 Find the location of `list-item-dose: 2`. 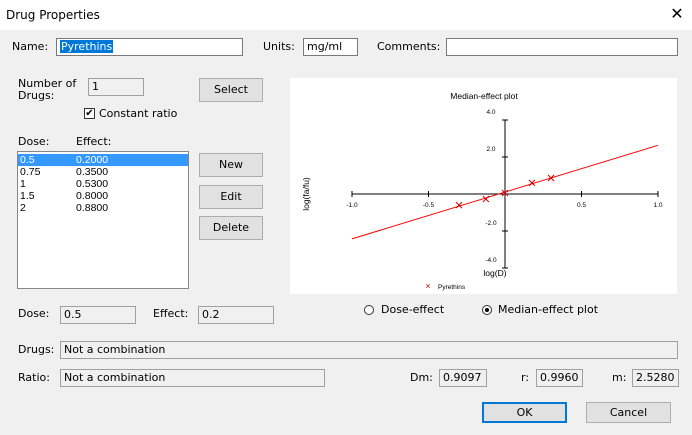

list-item-dose: 2 is located at coordinates (23, 208).